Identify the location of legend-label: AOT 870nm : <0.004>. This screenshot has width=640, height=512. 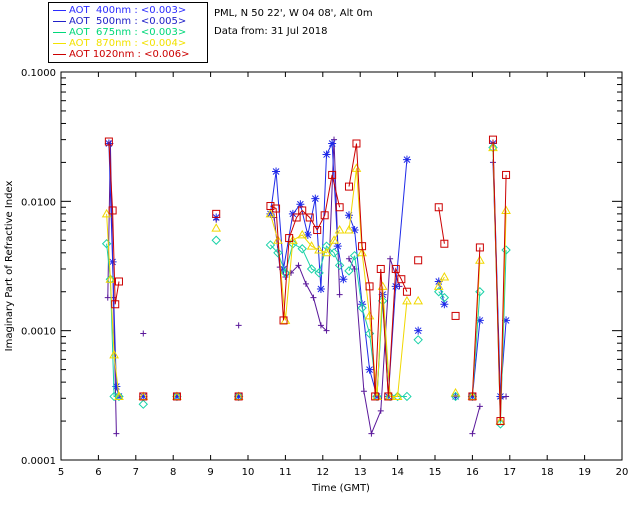
(128, 43).